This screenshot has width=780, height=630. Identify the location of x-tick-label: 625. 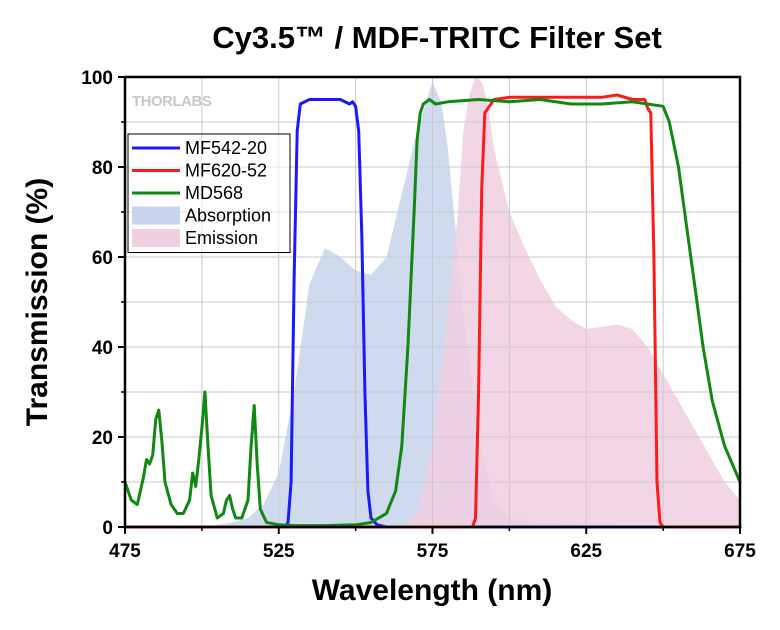
(586, 551).